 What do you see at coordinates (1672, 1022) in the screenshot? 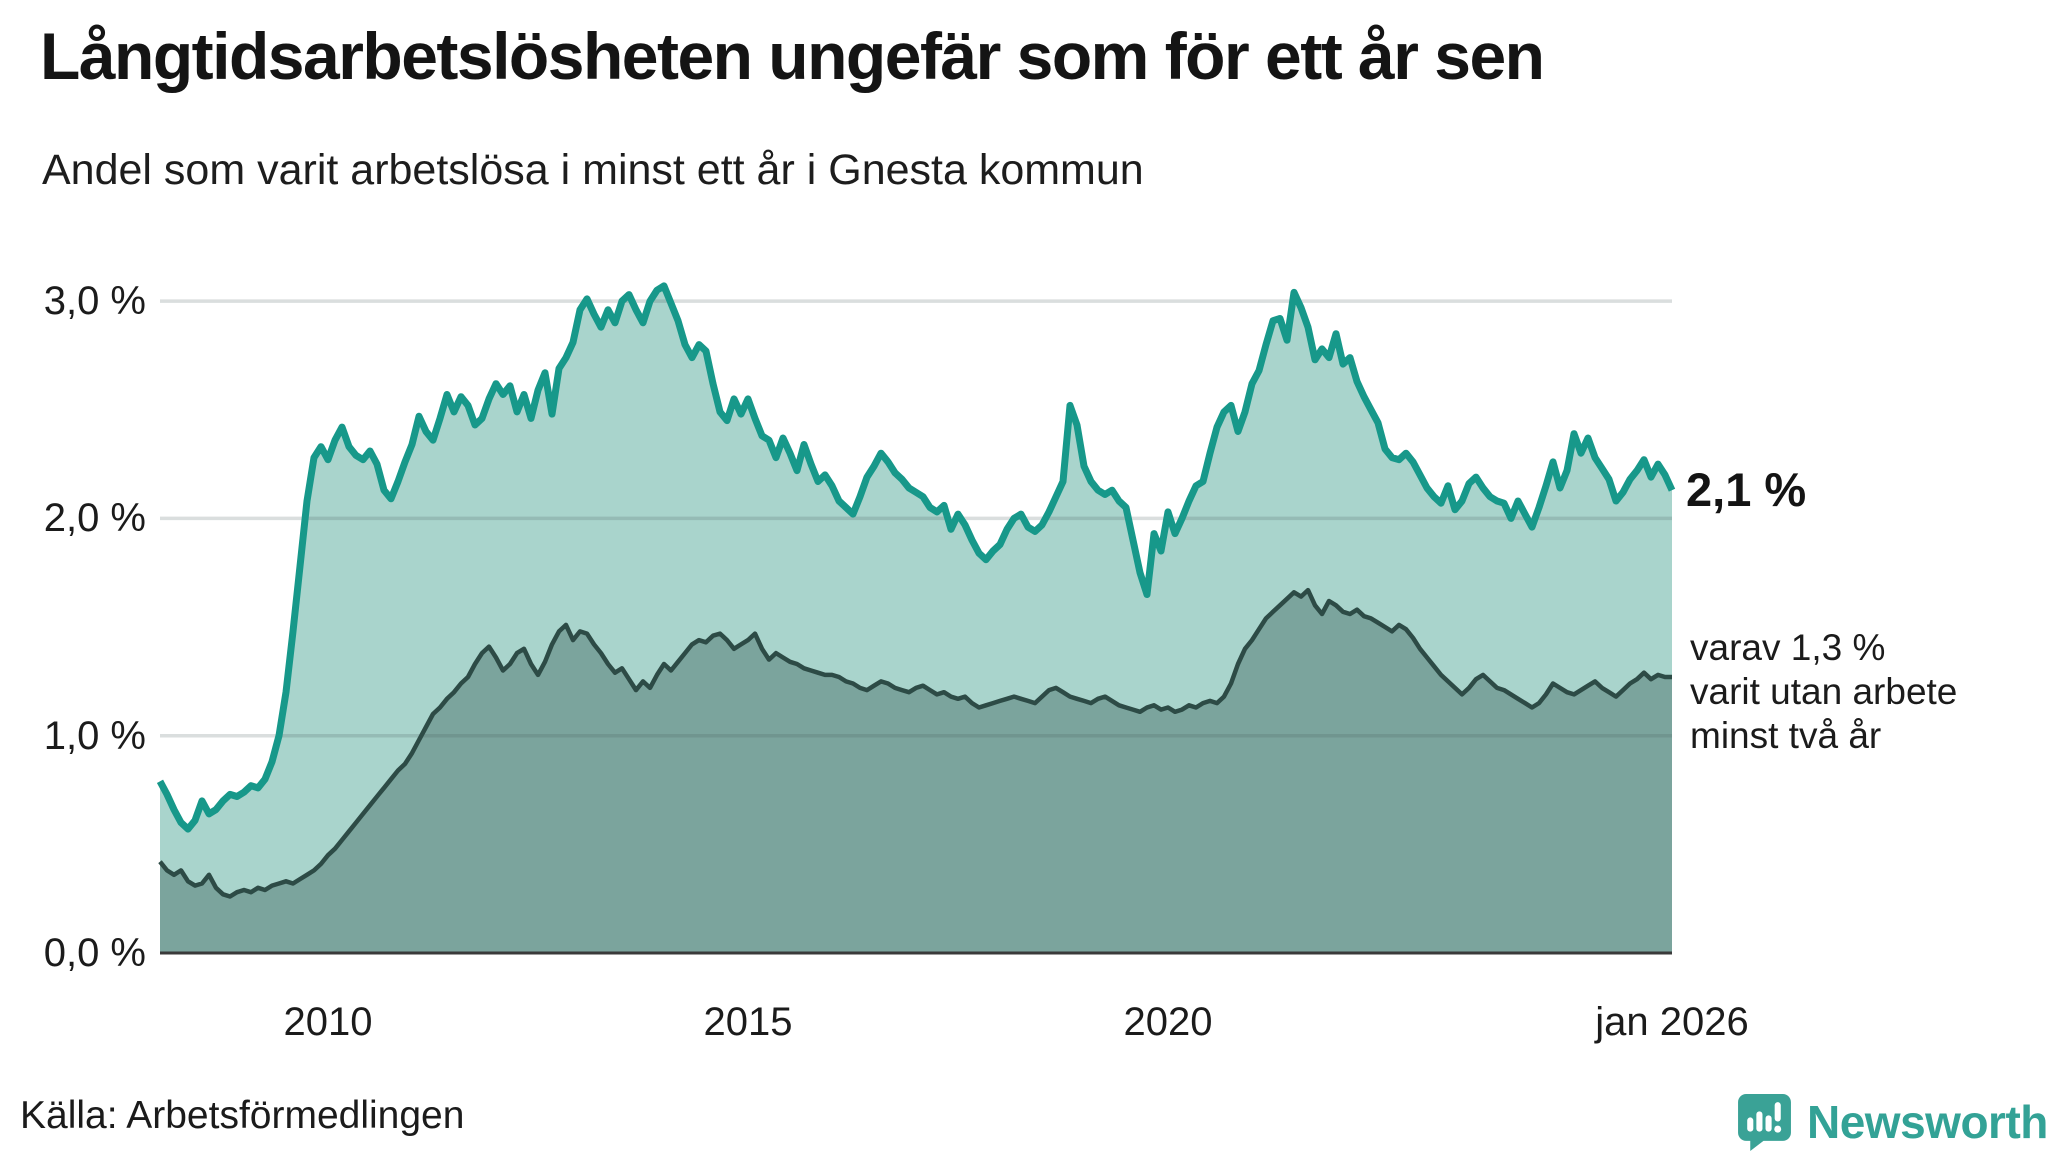
I see `x-axis-label-jan-2026: jan 2026` at bounding box center [1672, 1022].